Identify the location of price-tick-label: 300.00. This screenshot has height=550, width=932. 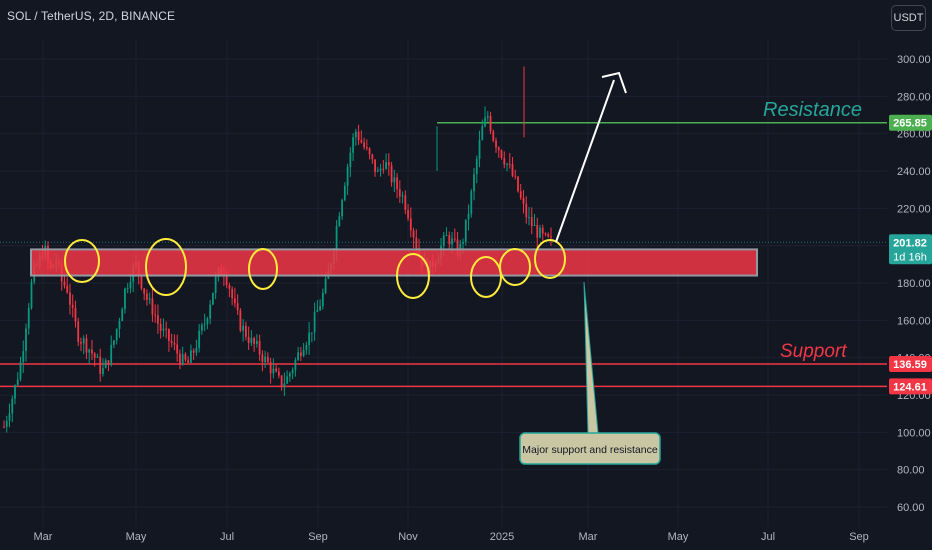
(914, 60).